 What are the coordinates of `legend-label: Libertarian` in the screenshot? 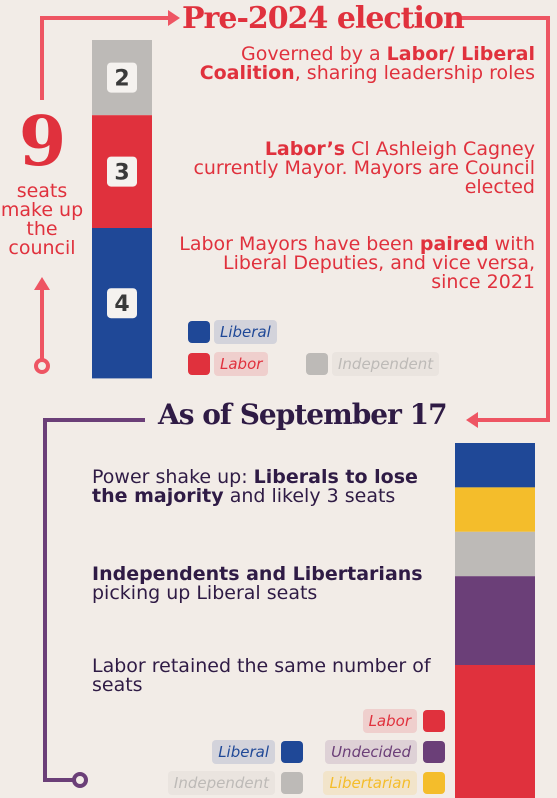 It's located at (370, 783).